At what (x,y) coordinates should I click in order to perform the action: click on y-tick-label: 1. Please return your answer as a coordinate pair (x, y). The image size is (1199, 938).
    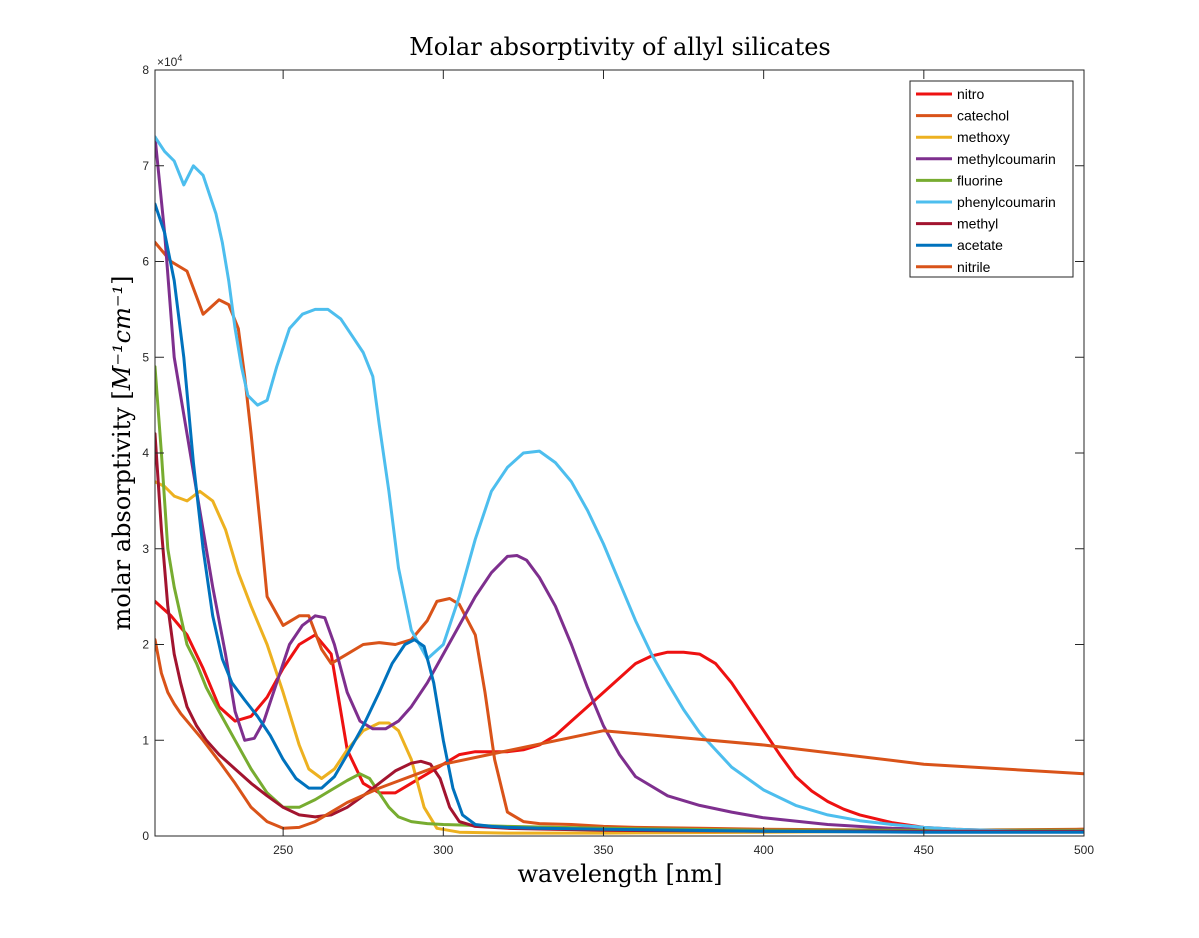
    Looking at the image, I should click on (145, 740).